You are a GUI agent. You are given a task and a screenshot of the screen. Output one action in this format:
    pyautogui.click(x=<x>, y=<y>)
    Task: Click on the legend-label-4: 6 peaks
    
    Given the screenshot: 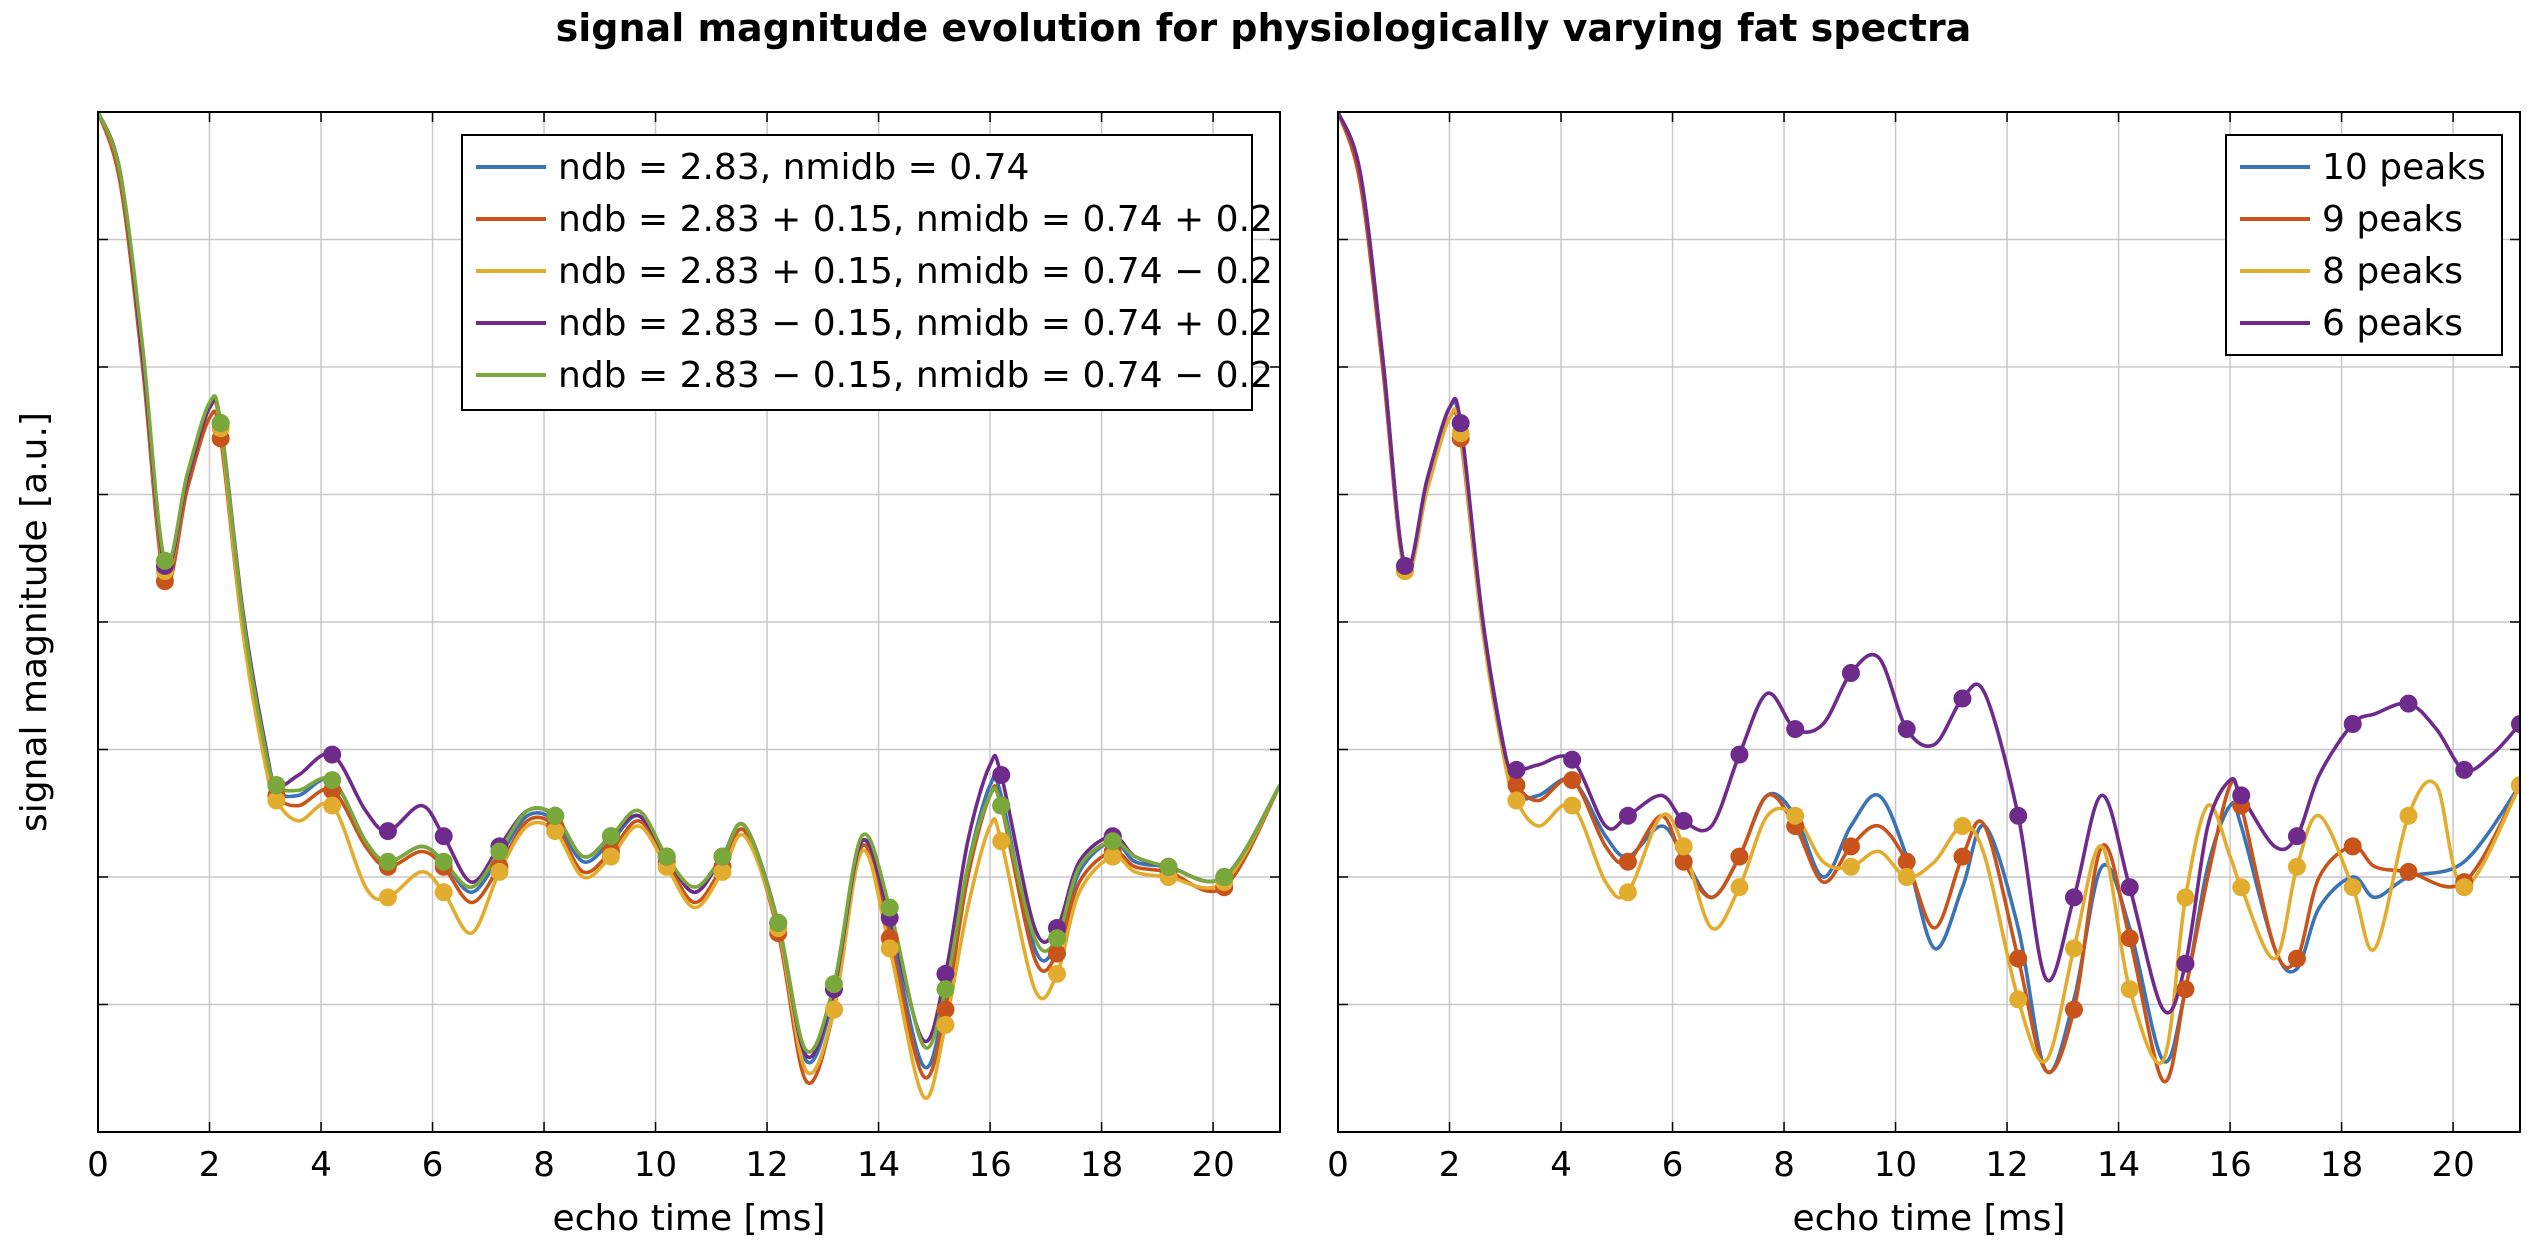 What is the action you would take?
    pyautogui.click(x=2392, y=323)
    